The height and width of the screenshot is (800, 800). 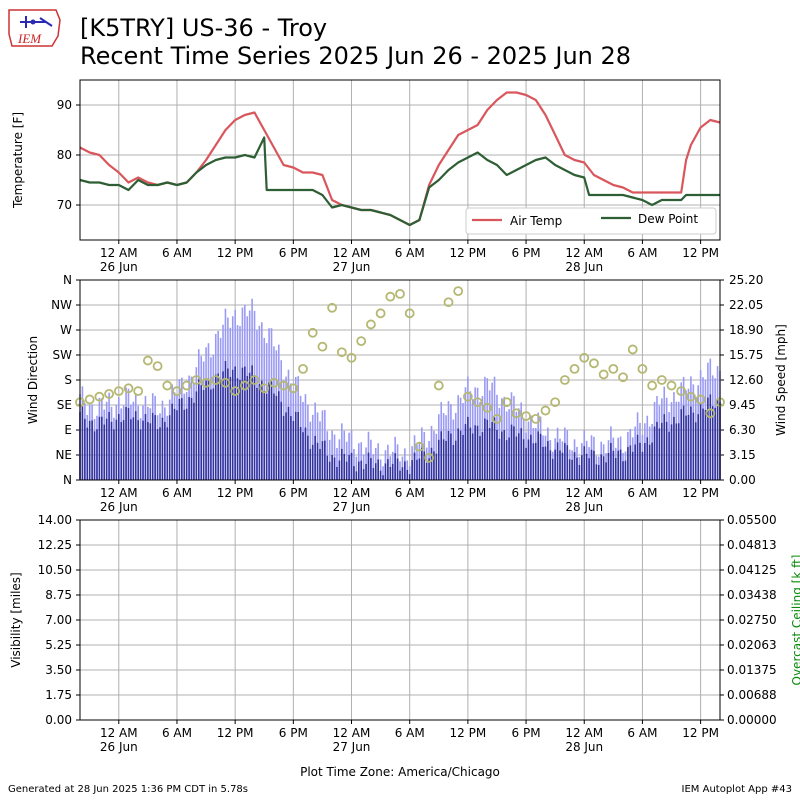 What do you see at coordinates (752, 595) in the screenshot?
I see `ceiling-tick-label: 0.03438` at bounding box center [752, 595].